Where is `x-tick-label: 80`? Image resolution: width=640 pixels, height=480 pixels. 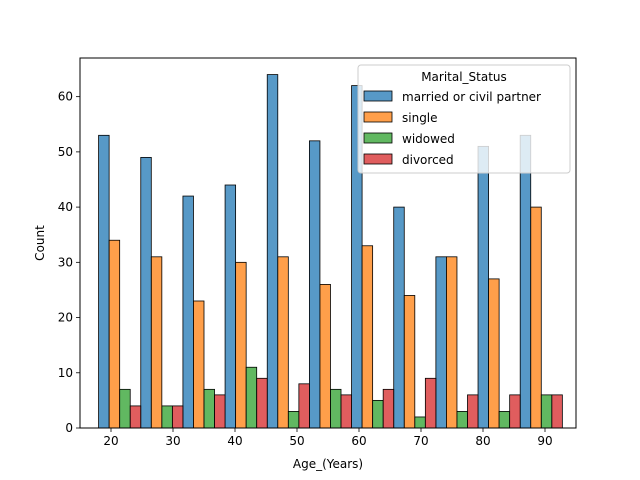
x-tick-label: 80 is located at coordinates (482, 441).